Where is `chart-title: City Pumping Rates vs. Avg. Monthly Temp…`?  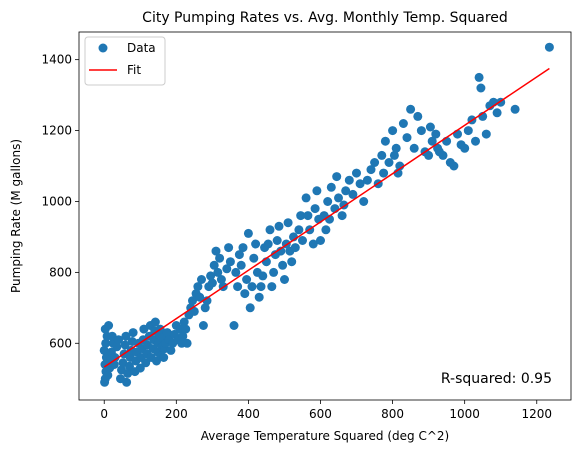 chart-title: City Pumping Rates vs. Avg. Monthly Temp… is located at coordinates (325, 18).